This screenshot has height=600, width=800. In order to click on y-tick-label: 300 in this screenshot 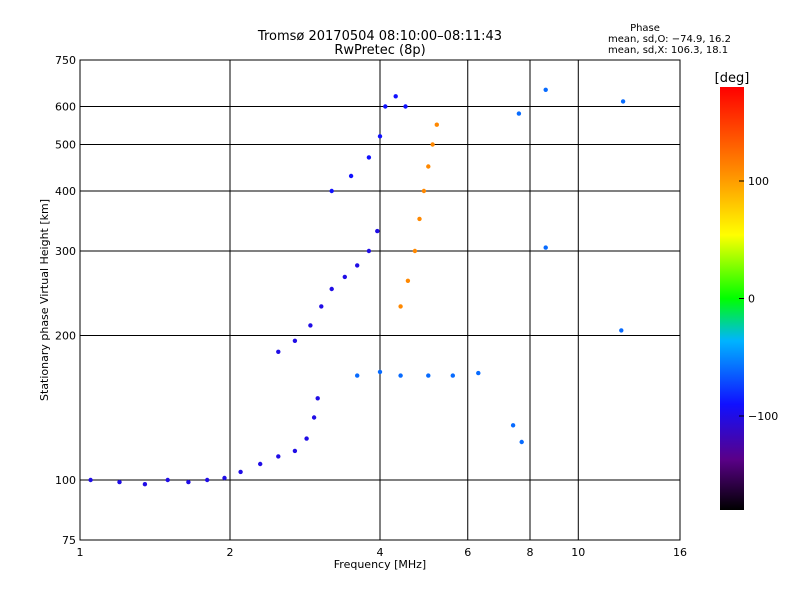, I will do `click(65, 251)`.